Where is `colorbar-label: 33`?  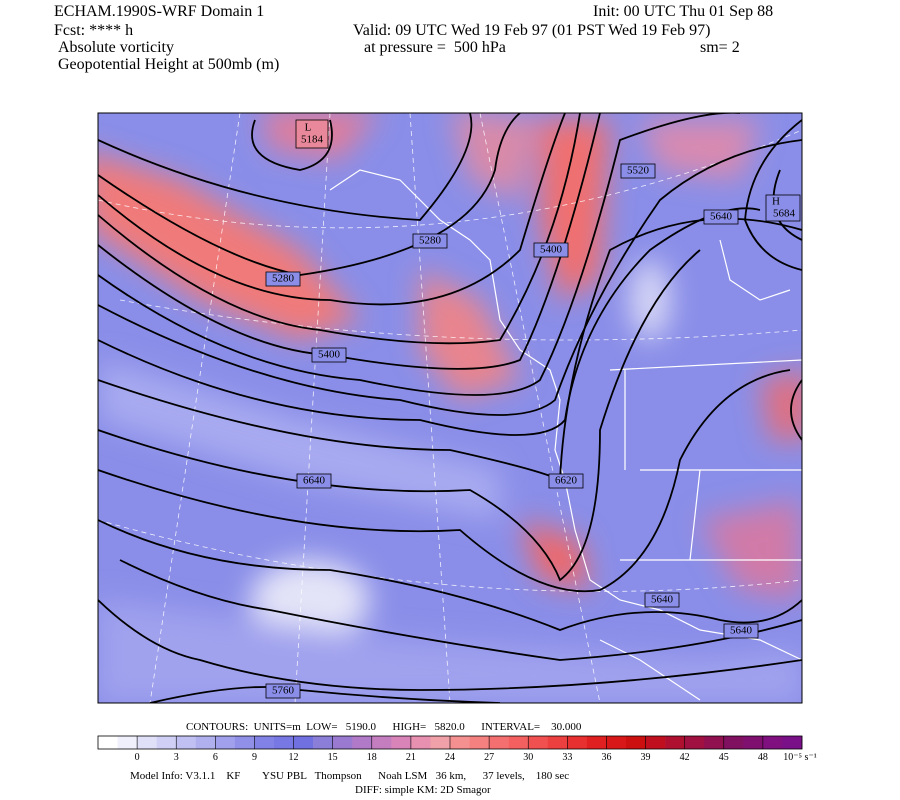 colorbar-label: 33 is located at coordinates (567, 757).